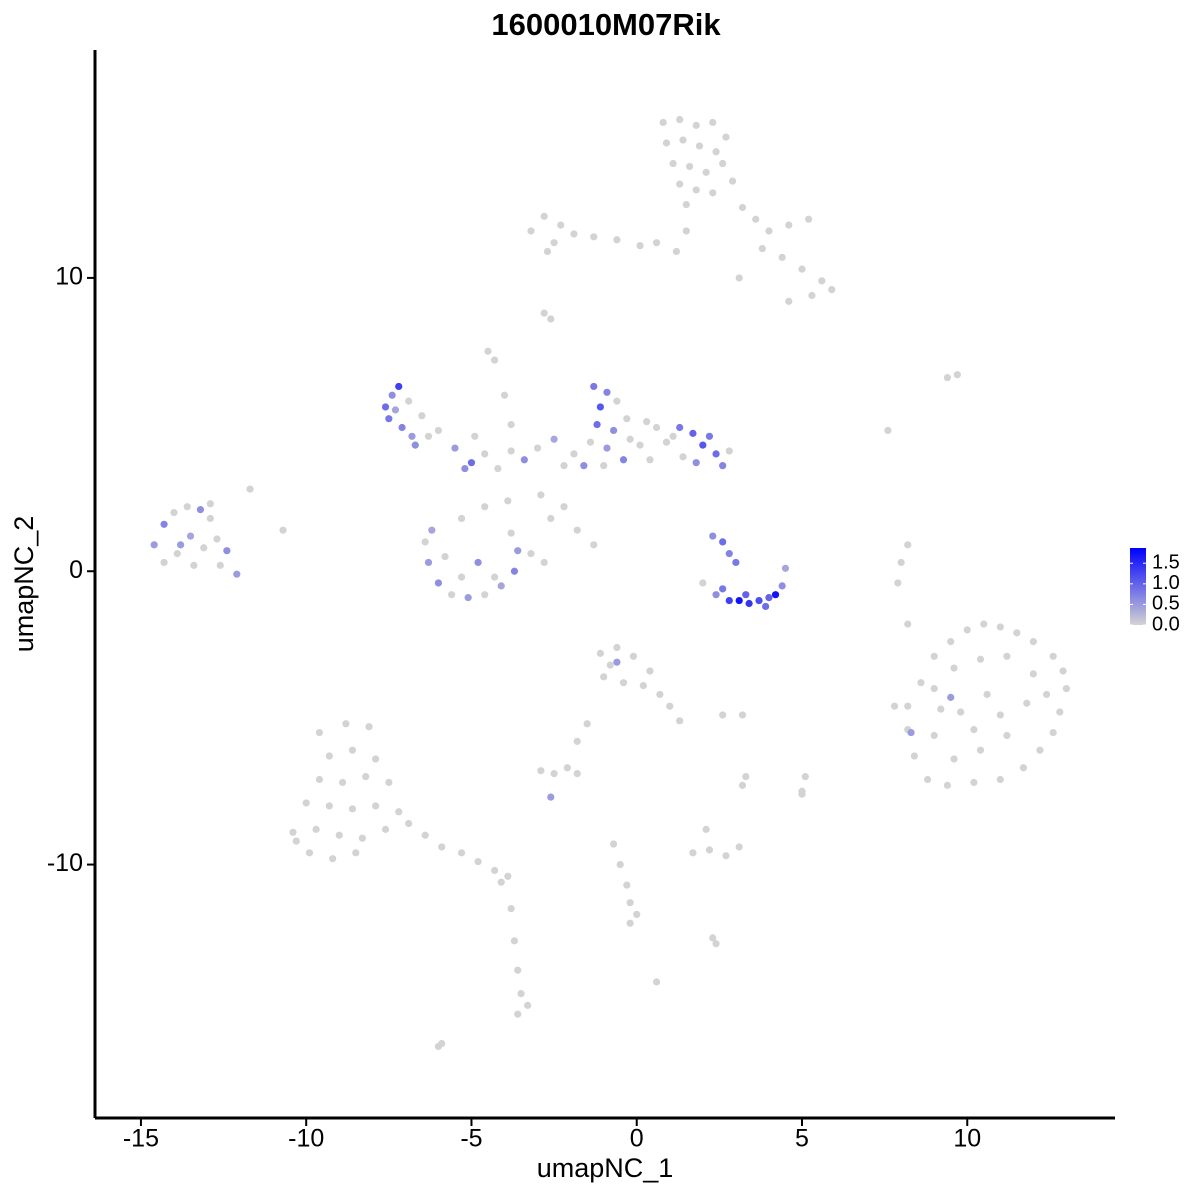  What do you see at coordinates (1138, 586) in the screenshot?
I see `colorbar` at bounding box center [1138, 586].